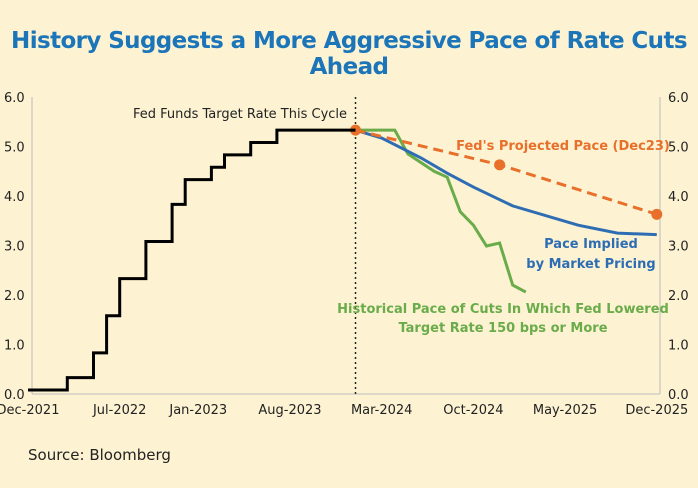 This screenshot has height=488, width=698. I want to click on x-tick-label: May-2025, so click(565, 410).